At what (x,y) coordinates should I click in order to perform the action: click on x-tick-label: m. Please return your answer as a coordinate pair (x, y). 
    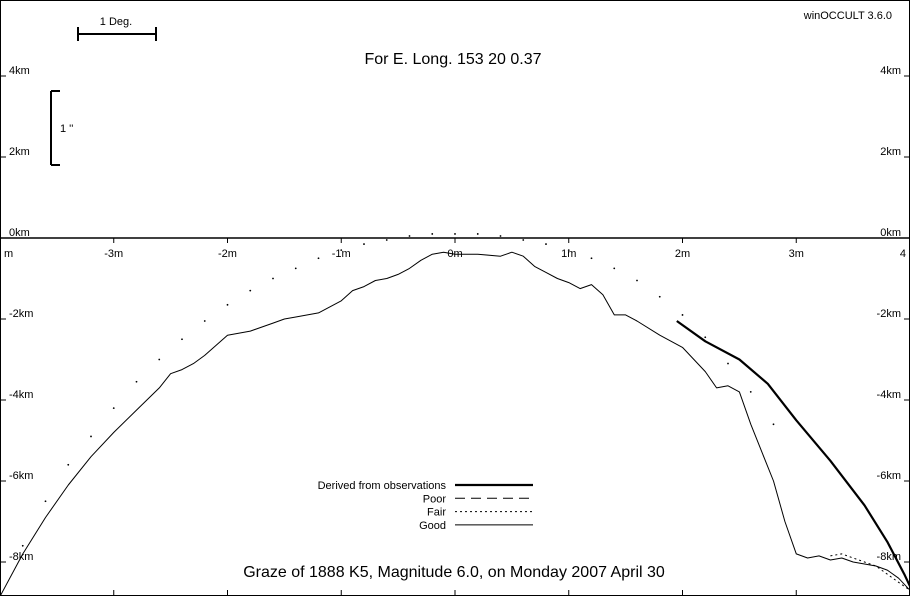
    Looking at the image, I should click on (8, 254).